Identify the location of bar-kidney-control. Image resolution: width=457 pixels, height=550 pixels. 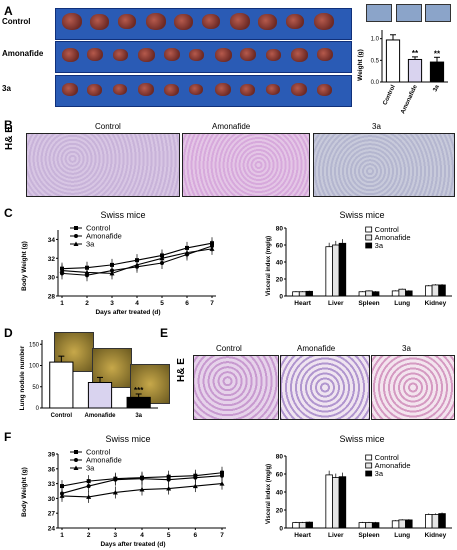
(429, 521).